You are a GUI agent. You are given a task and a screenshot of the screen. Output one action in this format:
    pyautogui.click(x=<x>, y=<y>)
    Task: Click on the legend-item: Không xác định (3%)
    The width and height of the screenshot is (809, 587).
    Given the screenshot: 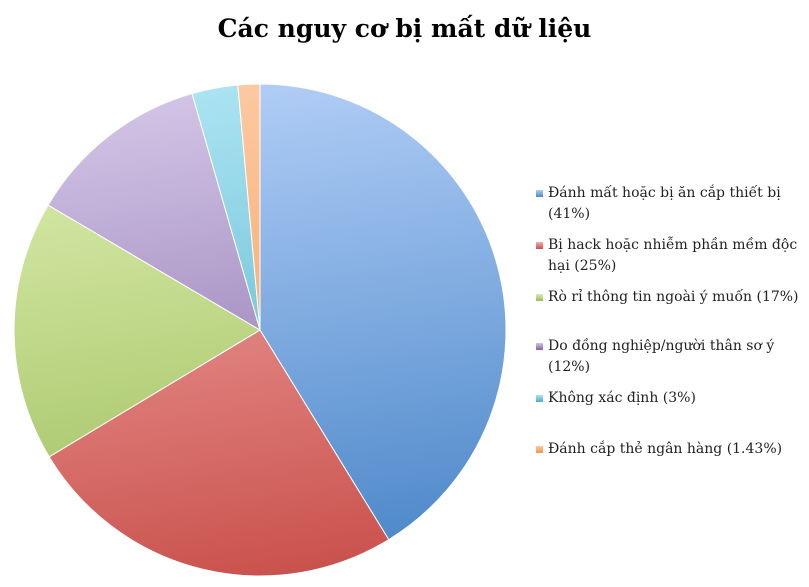 What is the action you would take?
    pyautogui.click(x=669, y=398)
    